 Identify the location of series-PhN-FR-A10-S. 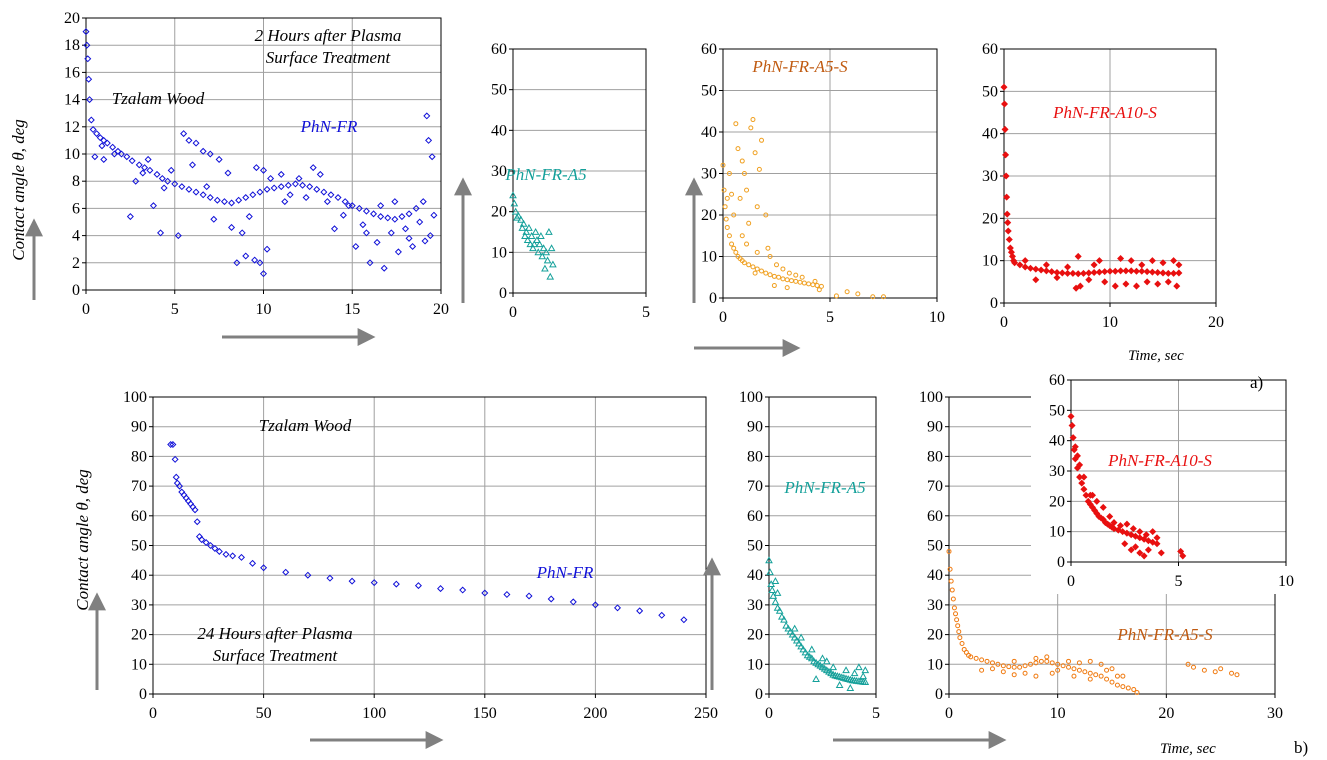
(1127, 486).